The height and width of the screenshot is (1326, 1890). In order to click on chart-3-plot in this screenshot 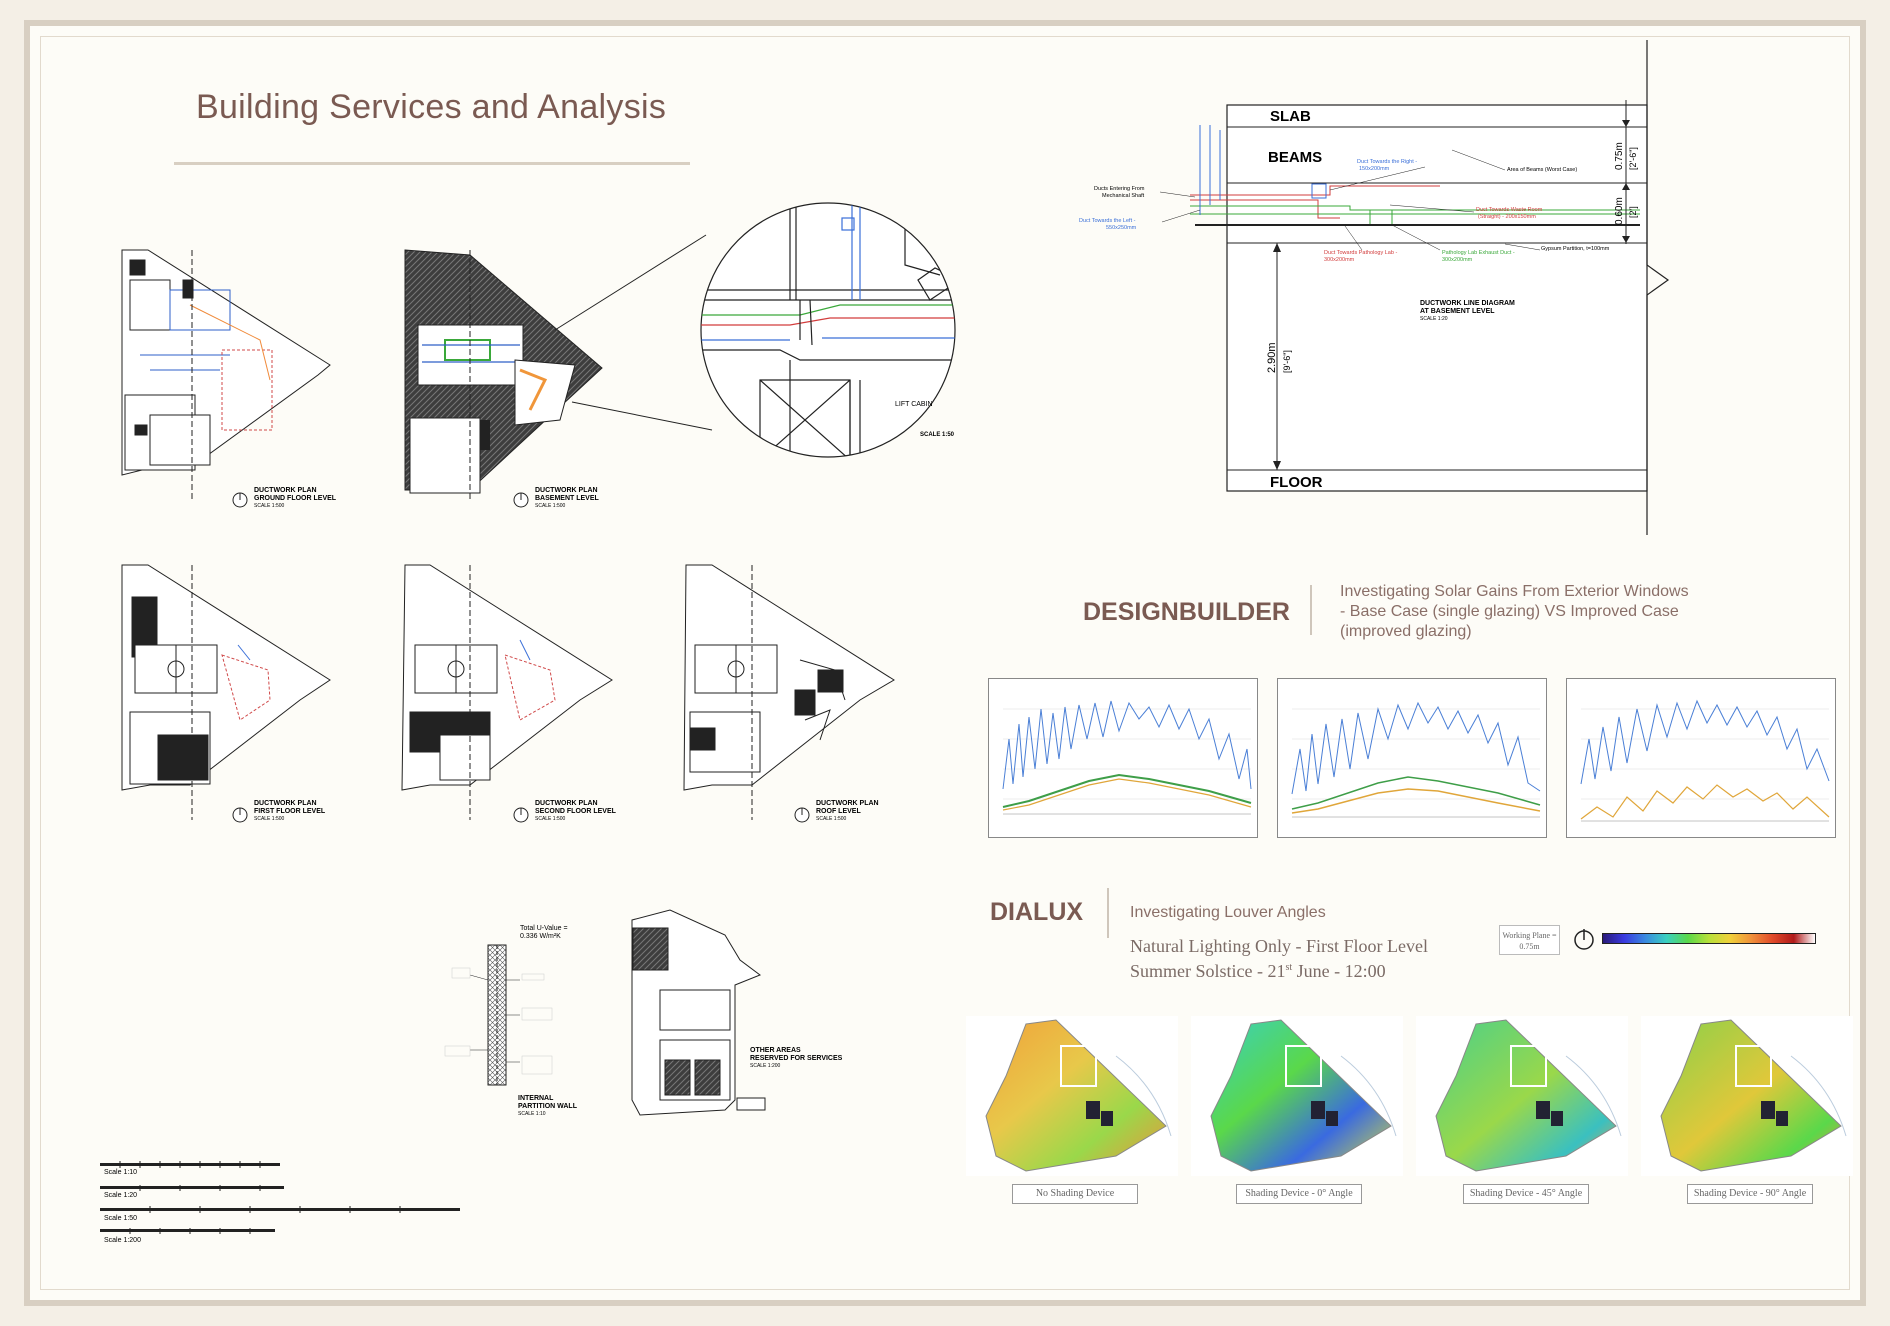, I will do `click(1705, 760)`.